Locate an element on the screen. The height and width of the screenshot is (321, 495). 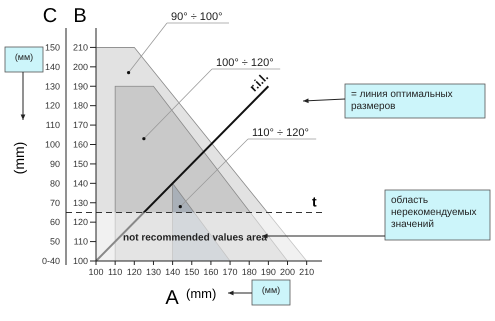
x-tick-label: 170 is located at coordinates (230, 272).